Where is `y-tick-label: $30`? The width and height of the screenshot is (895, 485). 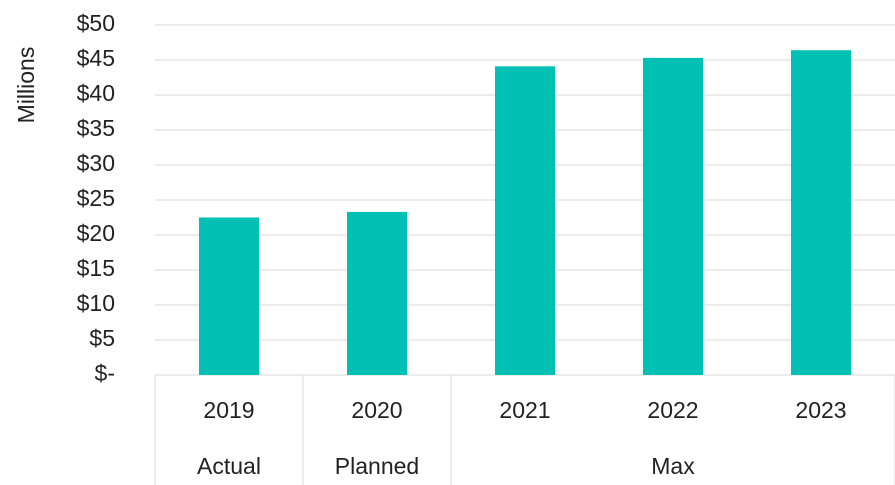
y-tick-label: $30 is located at coordinates (96, 163).